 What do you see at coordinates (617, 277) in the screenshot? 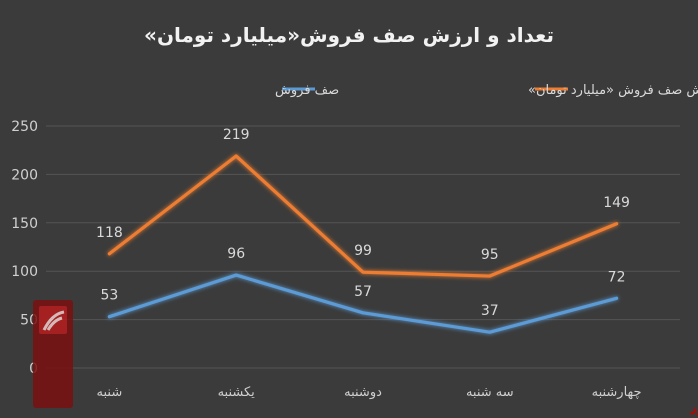
I see `data-label: 72` at bounding box center [617, 277].